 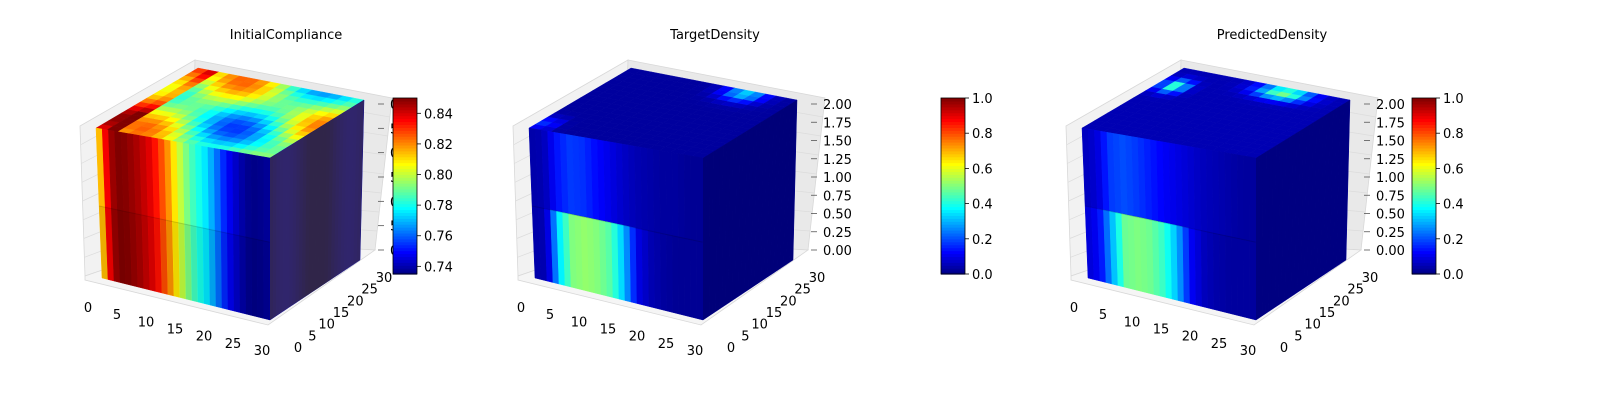 I want to click on x-tick-label: 10, so click(x=1132, y=322).